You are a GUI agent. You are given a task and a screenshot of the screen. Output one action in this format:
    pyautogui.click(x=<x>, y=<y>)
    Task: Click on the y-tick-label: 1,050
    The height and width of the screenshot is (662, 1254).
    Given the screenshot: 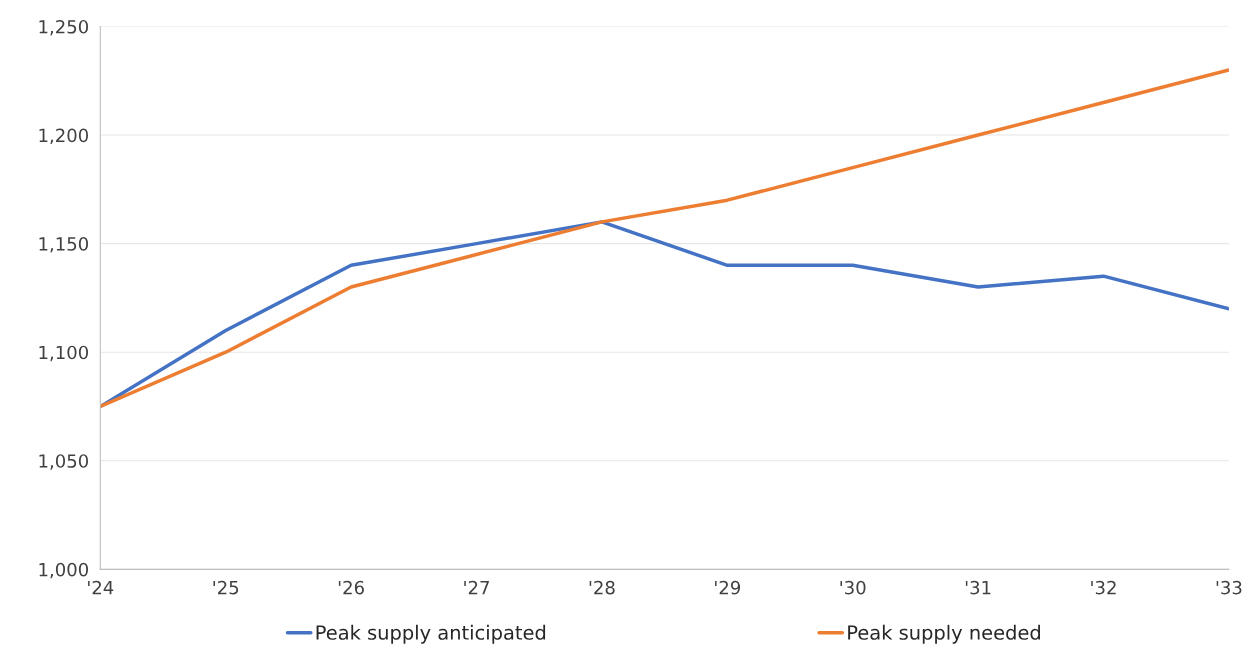 What is the action you would take?
    pyautogui.click(x=64, y=462)
    